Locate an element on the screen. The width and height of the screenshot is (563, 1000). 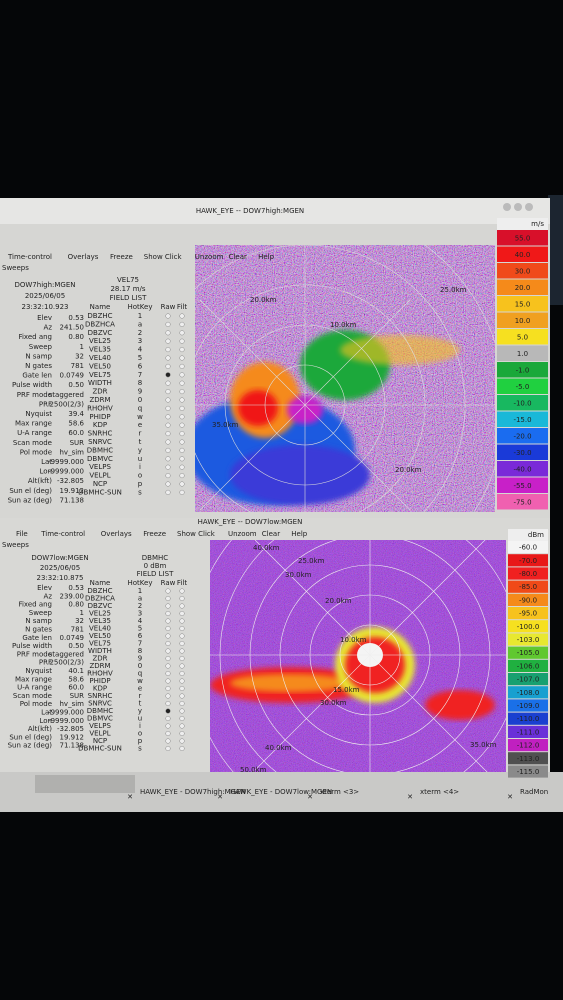
field-row-name: VELPL is located at coordinates (99, 476).